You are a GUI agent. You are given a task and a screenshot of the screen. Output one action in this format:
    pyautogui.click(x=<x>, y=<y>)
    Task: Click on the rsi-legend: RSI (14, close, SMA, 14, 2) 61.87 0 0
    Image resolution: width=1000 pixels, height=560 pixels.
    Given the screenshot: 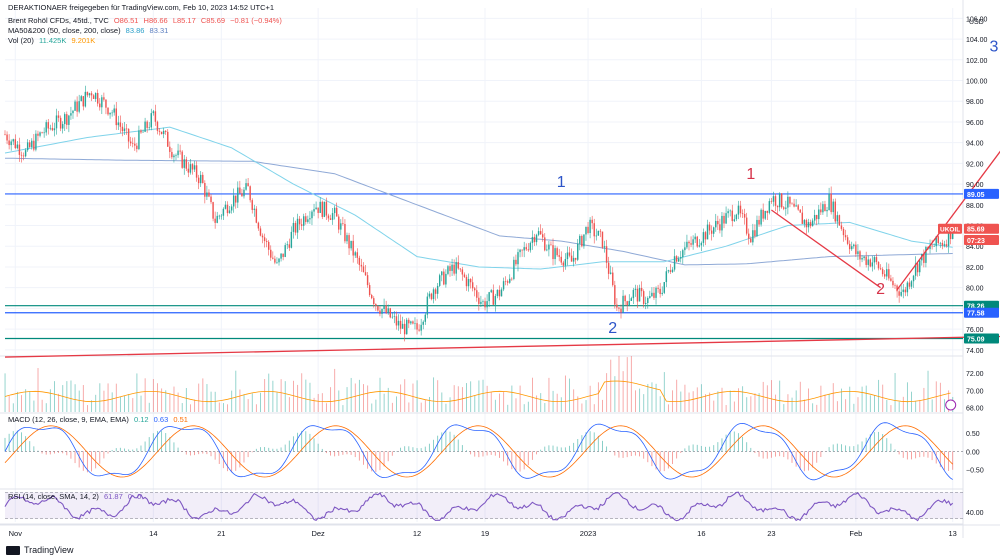 What is the action you would take?
    pyautogui.click(x=76, y=496)
    